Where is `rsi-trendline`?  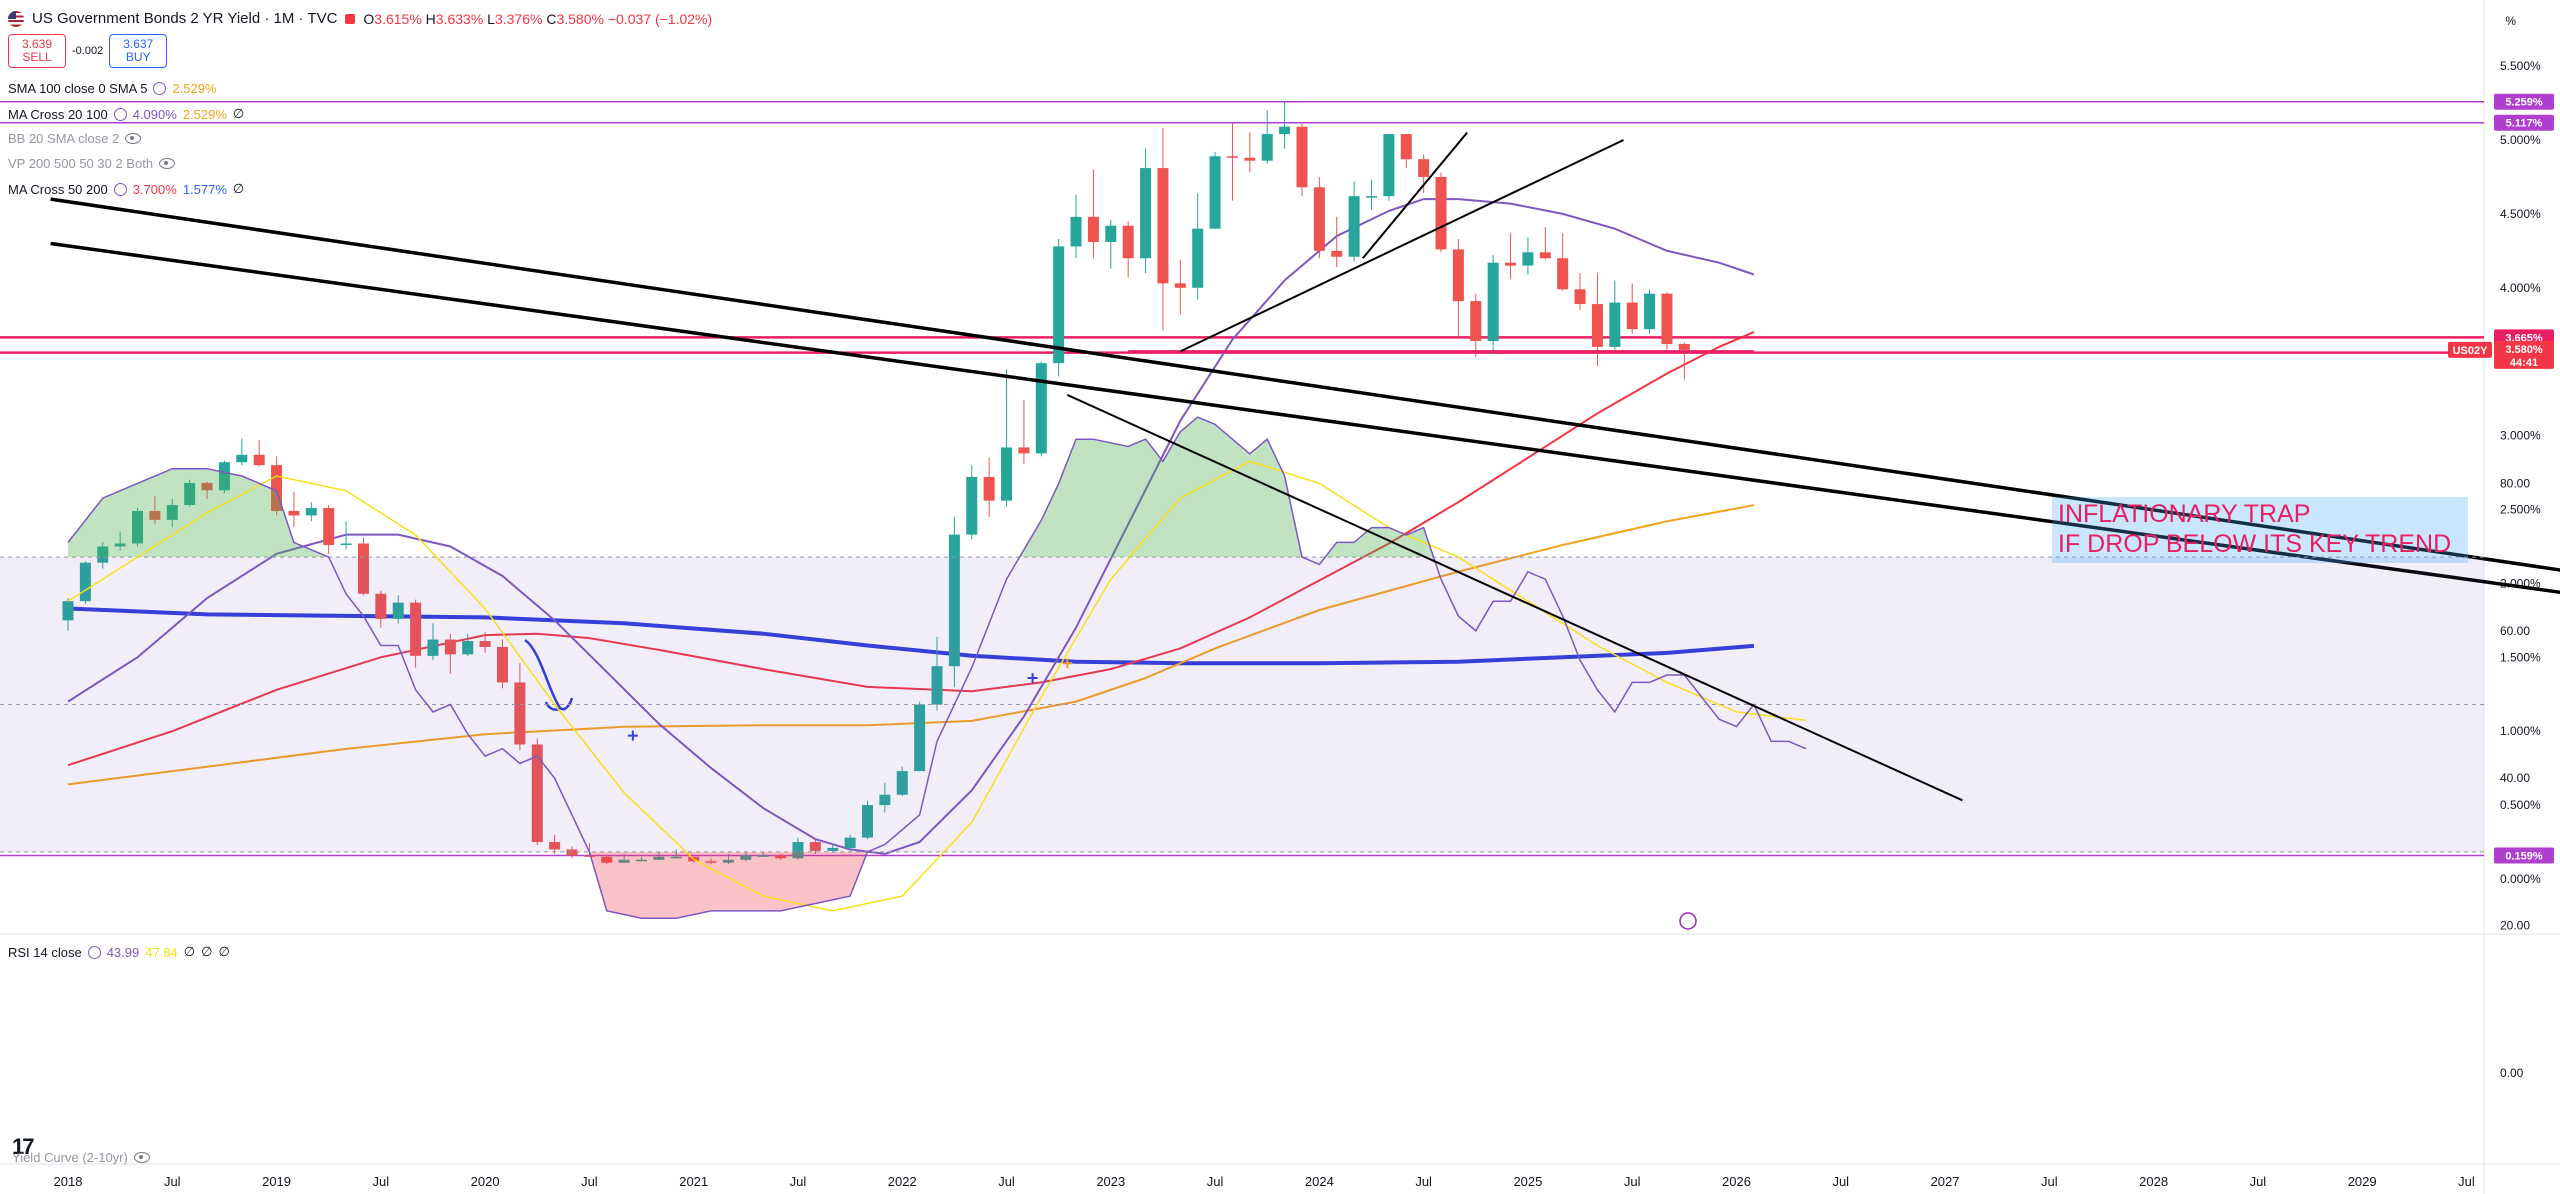
rsi-trendline is located at coordinates (1514, 598).